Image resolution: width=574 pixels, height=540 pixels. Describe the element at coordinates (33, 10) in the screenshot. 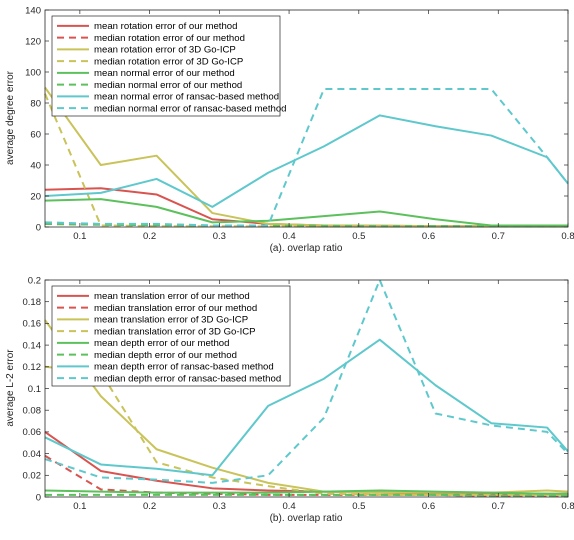

I see `chart-a-ytick-label: 140` at that location.